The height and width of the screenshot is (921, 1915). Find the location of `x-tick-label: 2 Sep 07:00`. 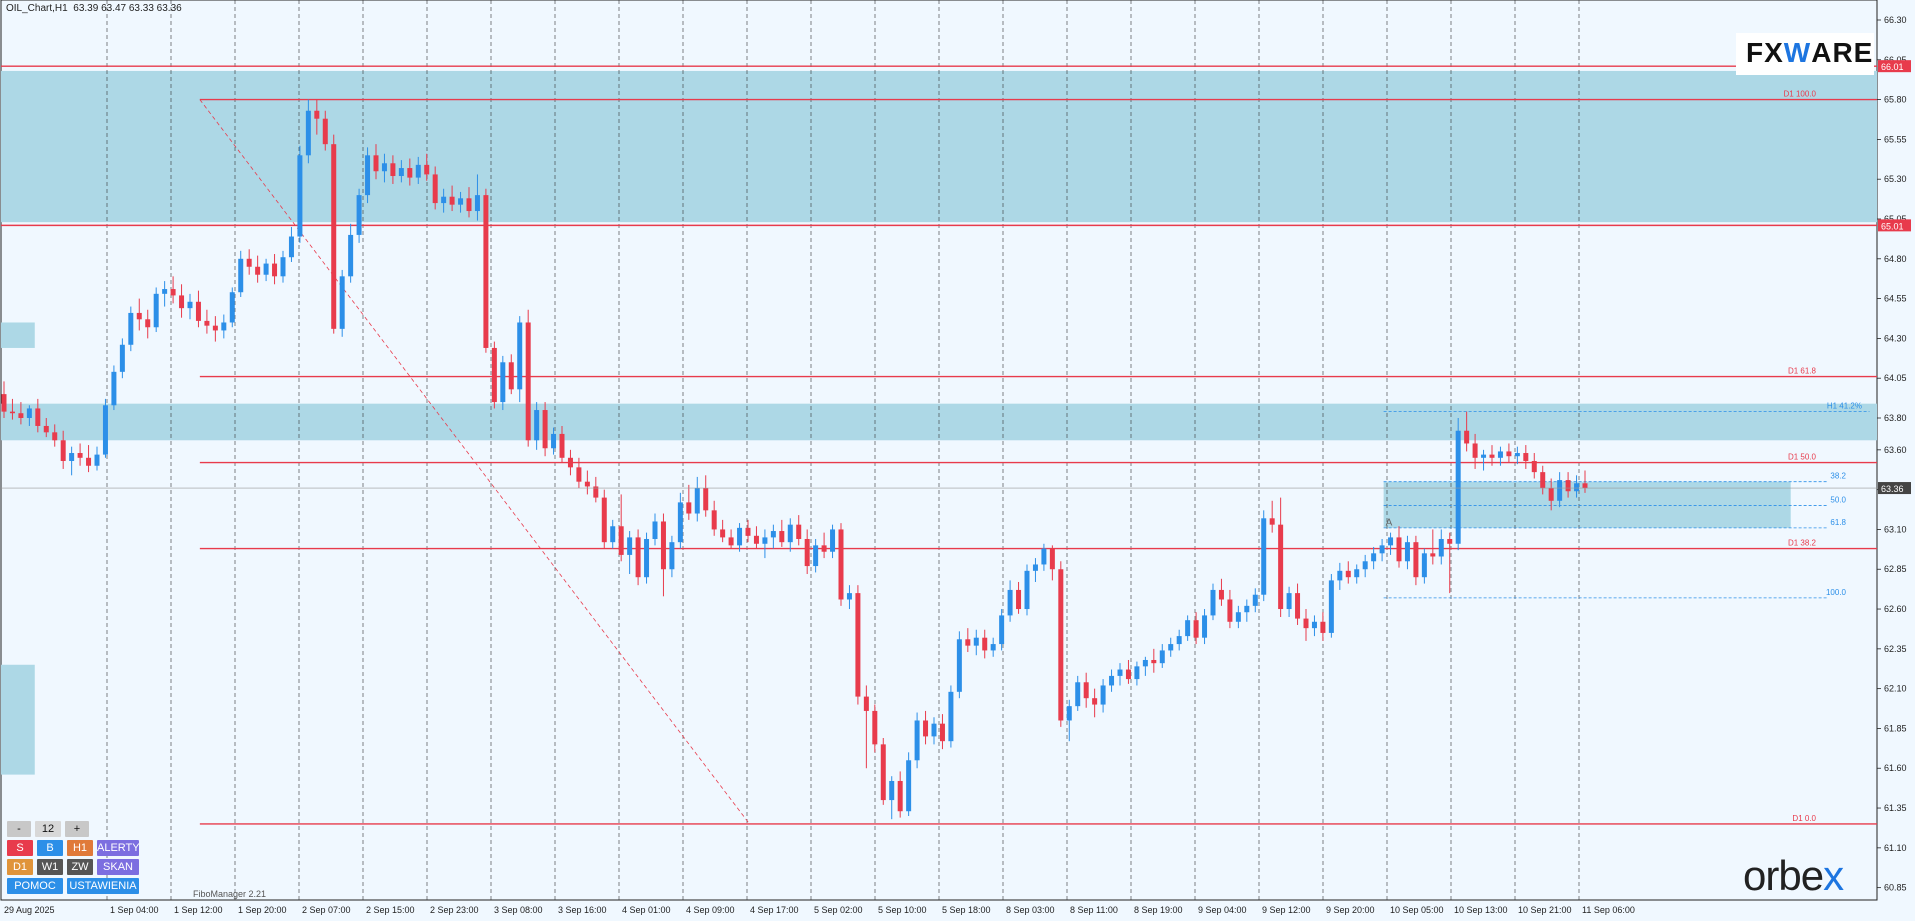

x-tick-label: 2 Sep 07:00 is located at coordinates (326, 910).